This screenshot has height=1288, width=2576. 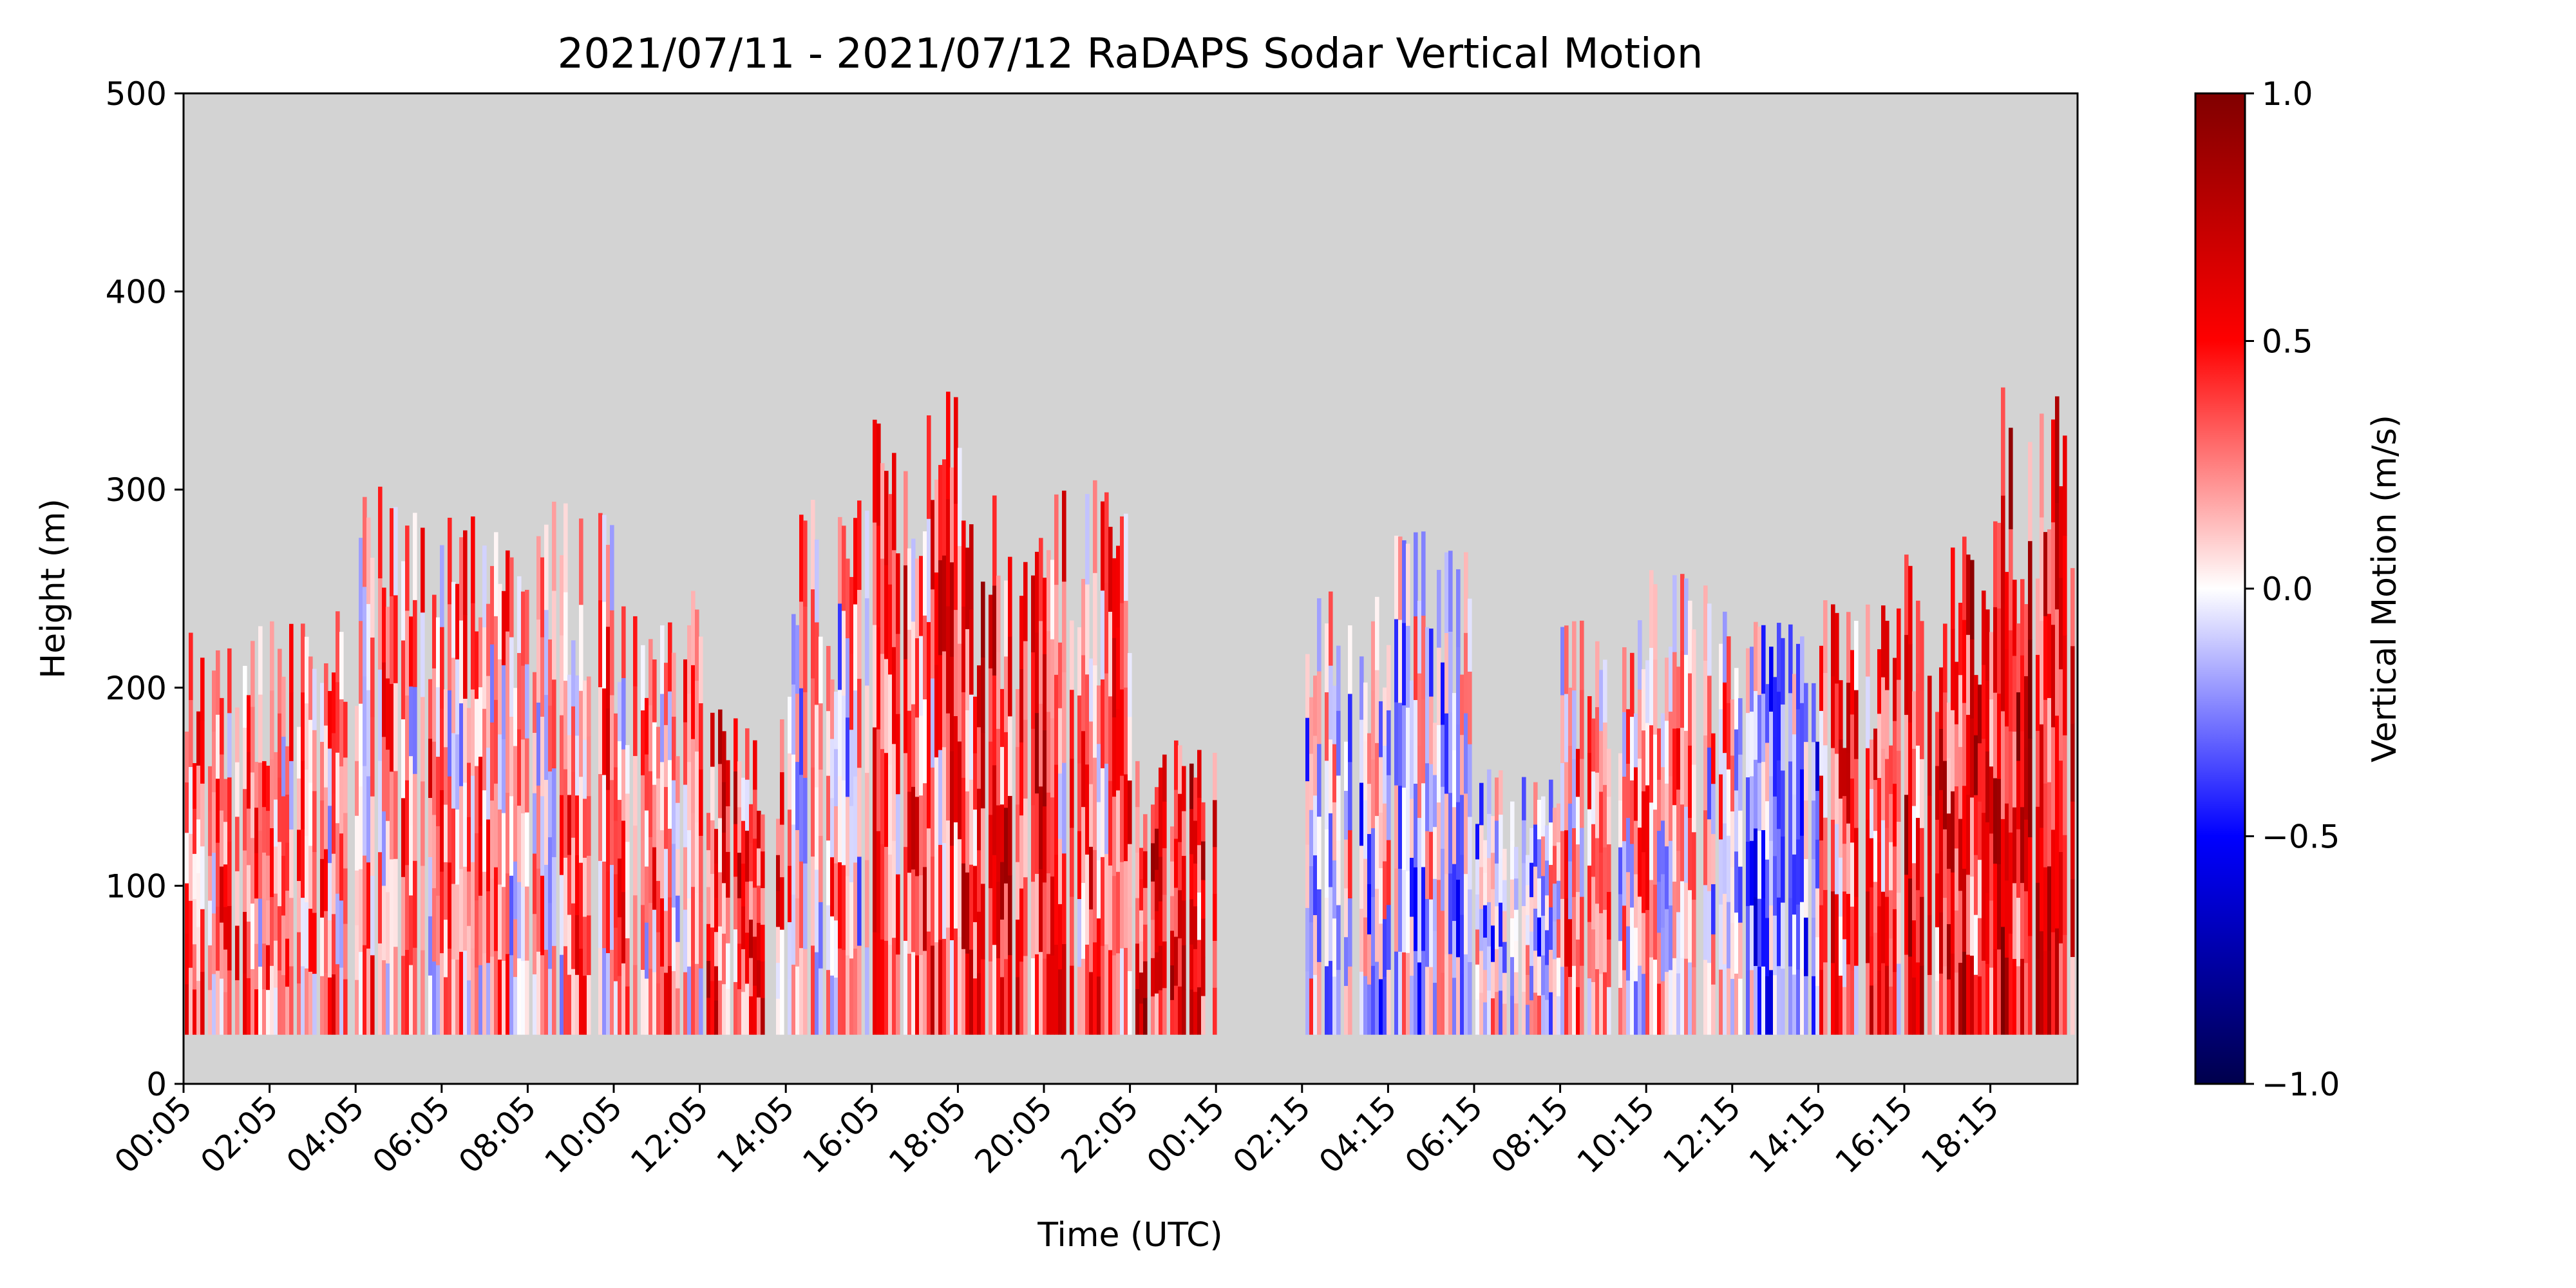 What do you see at coordinates (2384, 588) in the screenshot?
I see `colorbar-label: Vertical Motion (m/s)` at bounding box center [2384, 588].